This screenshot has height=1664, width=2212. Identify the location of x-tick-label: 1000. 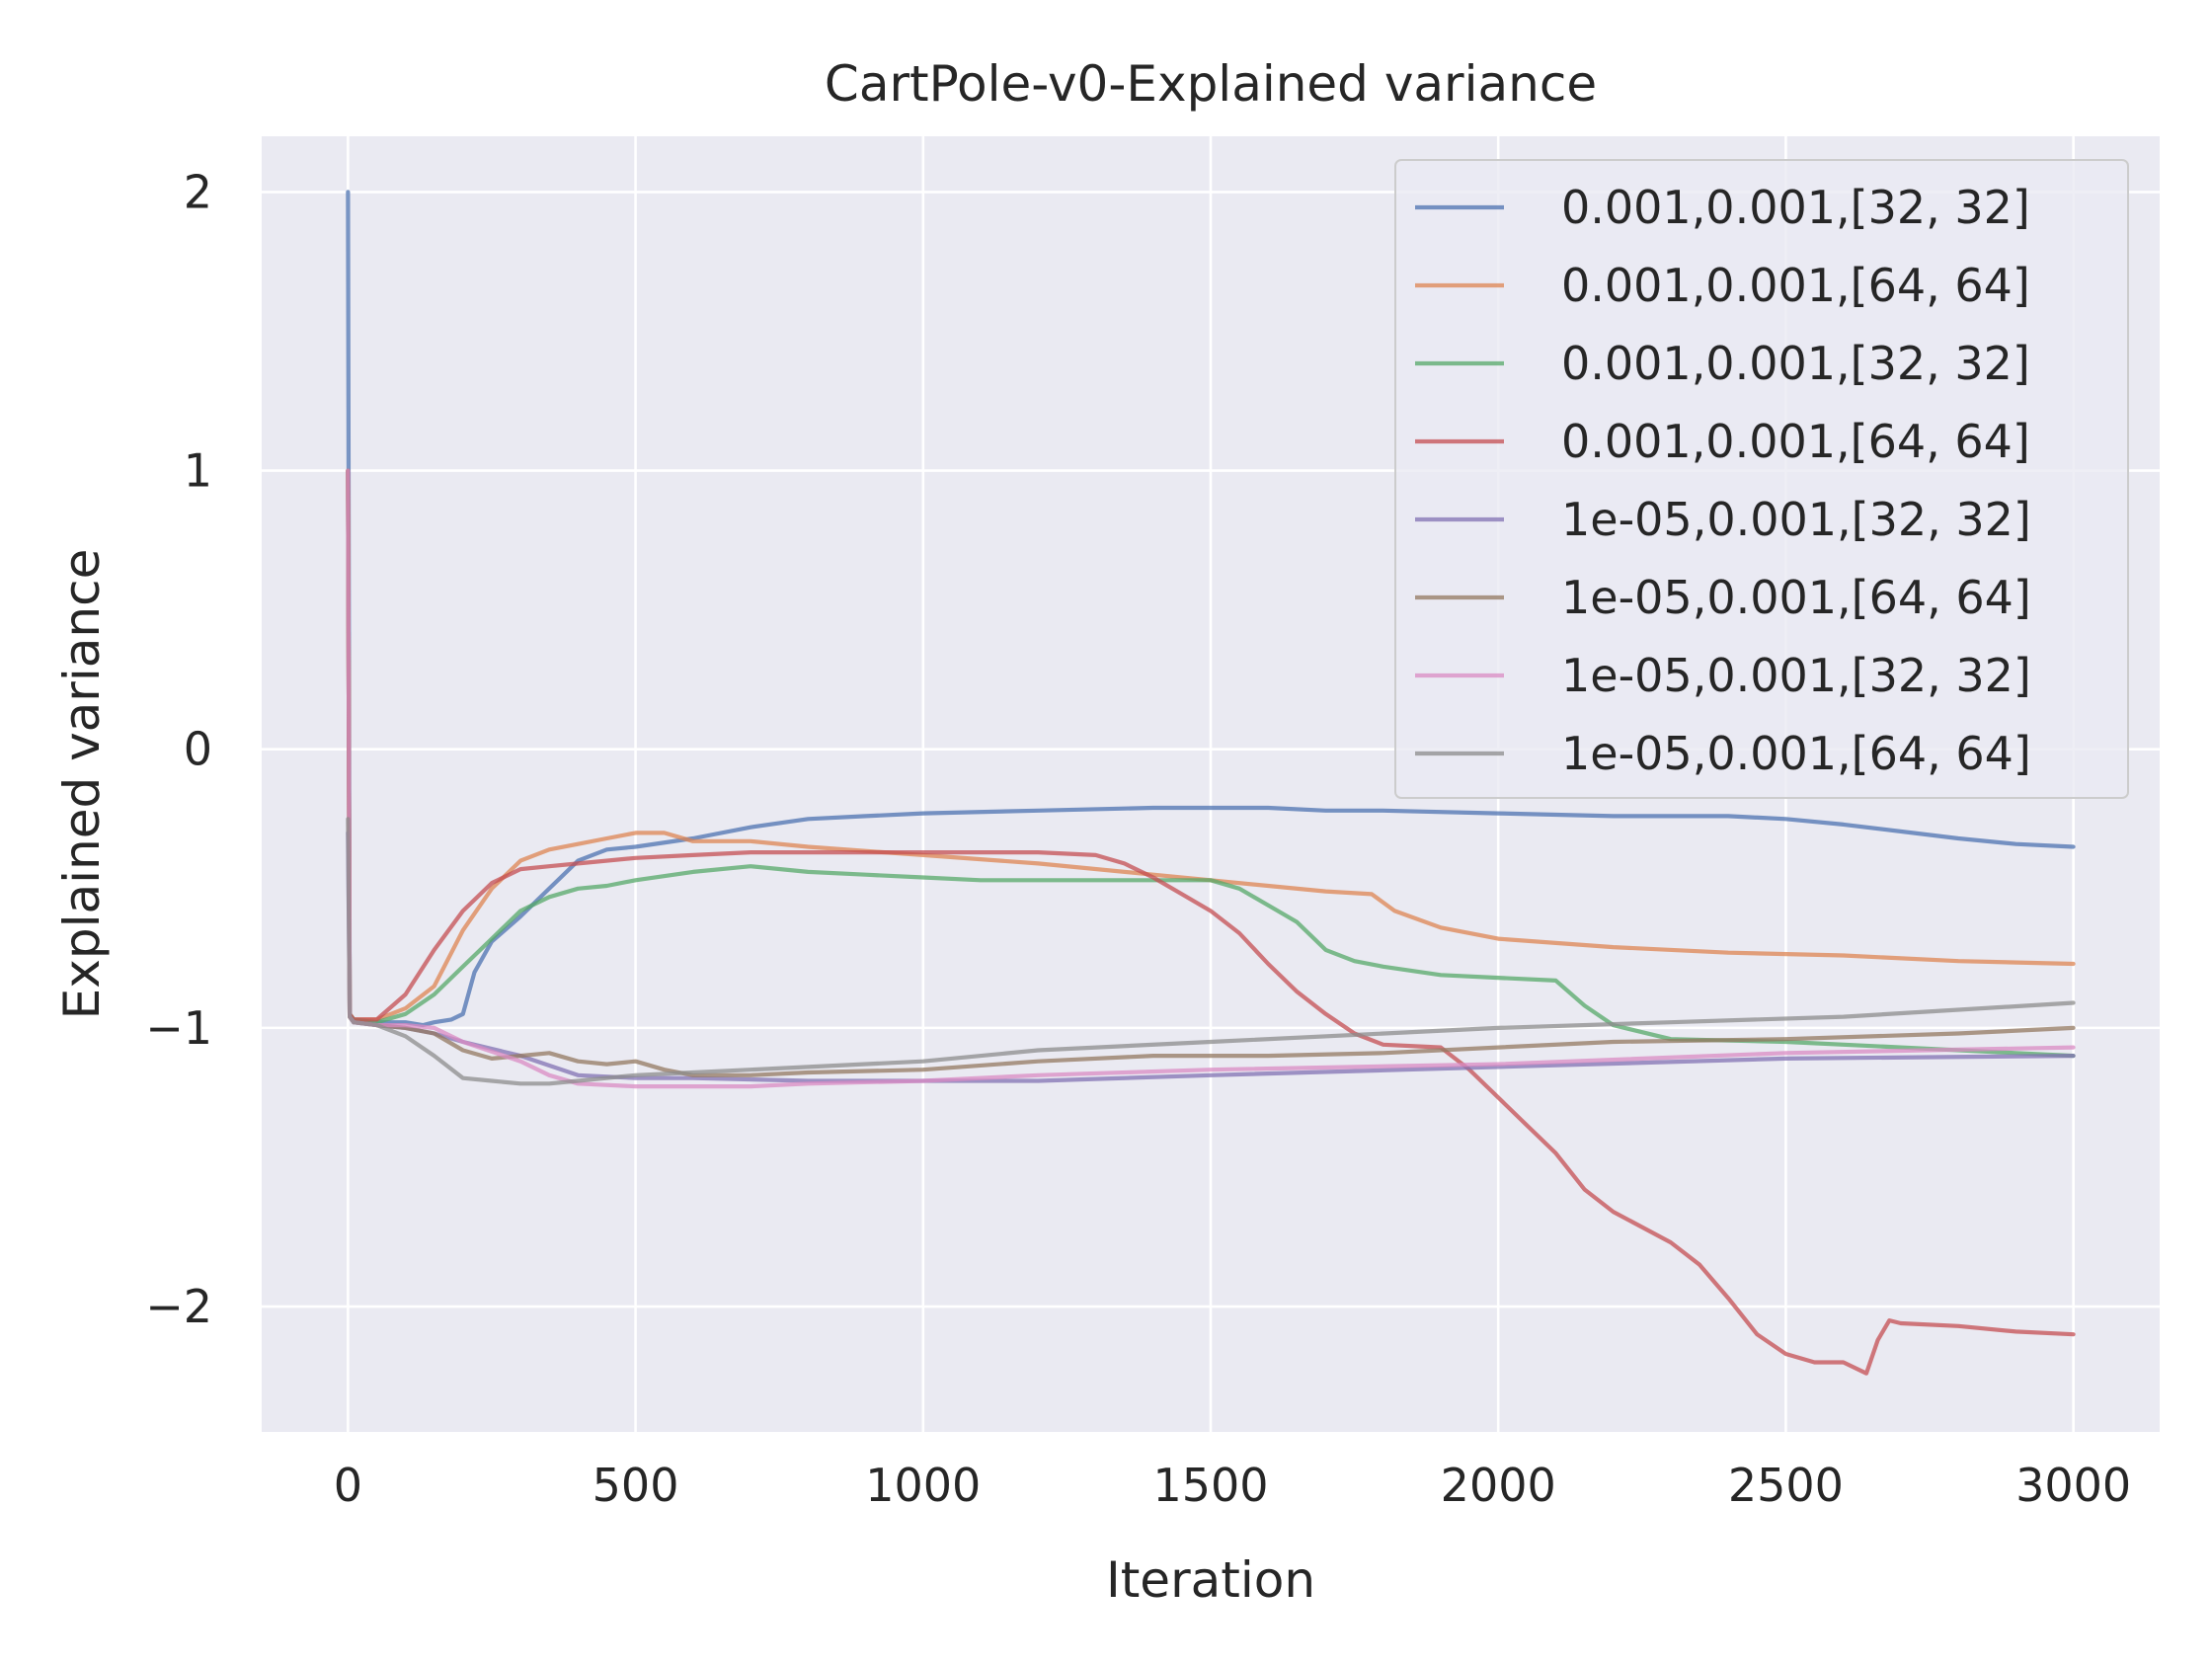
(923, 1485).